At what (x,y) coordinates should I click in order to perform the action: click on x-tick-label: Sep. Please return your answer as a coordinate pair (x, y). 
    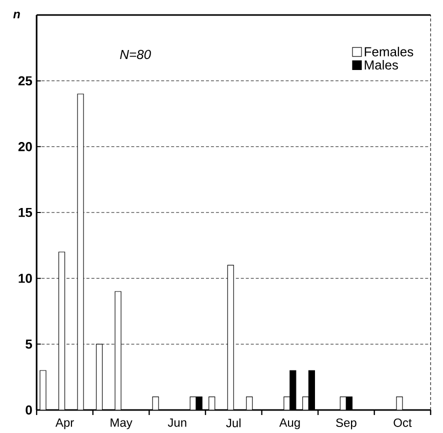
    Looking at the image, I should click on (346, 424).